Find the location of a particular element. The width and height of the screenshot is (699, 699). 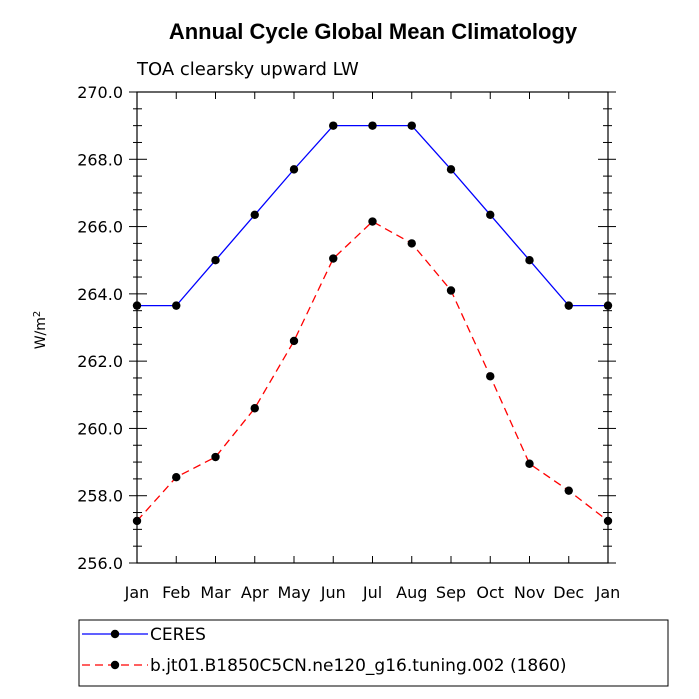

legend-box is located at coordinates (373, 653).